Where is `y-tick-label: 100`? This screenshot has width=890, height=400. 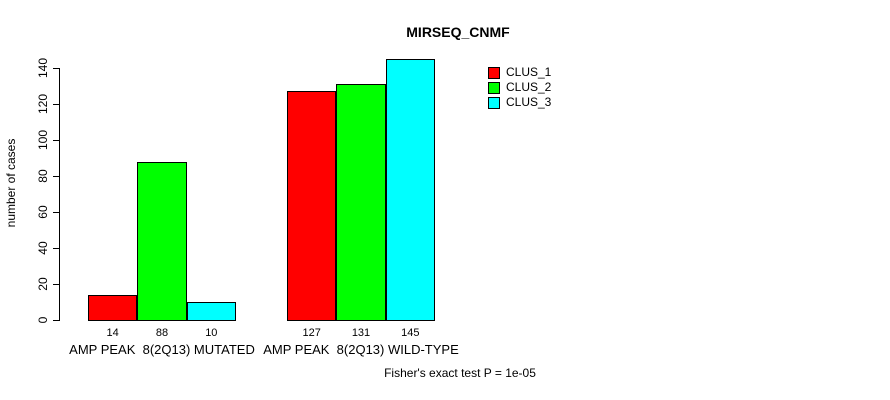
y-tick-label: 100 is located at coordinates (43, 140).